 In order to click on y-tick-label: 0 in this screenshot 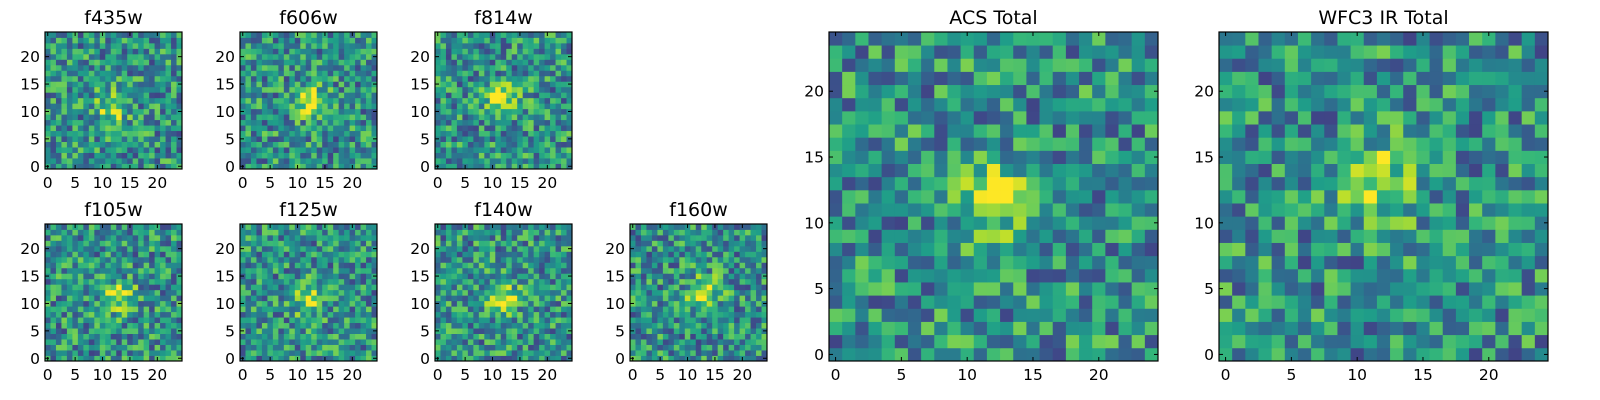, I will do `click(35, 359)`.